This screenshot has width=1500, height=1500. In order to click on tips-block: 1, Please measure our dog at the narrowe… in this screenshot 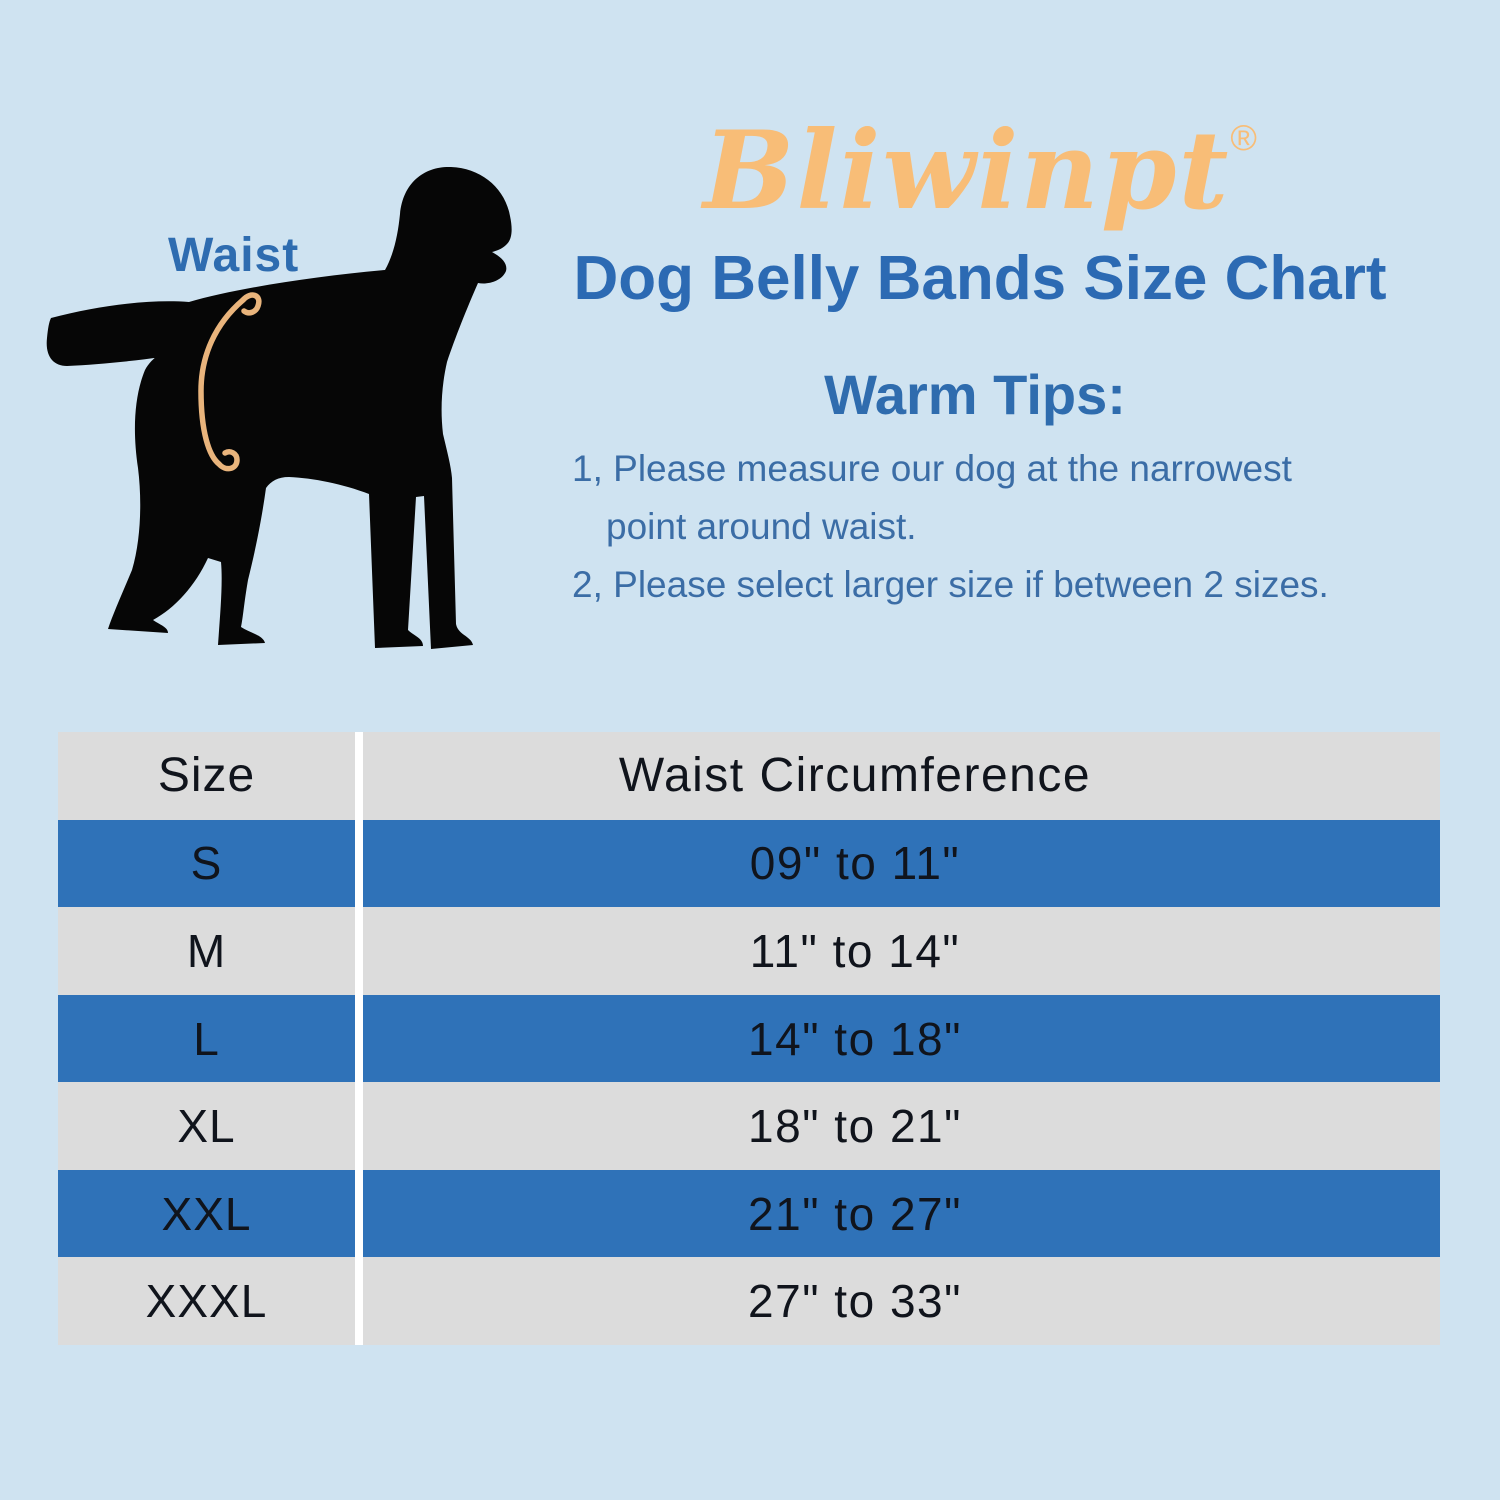, I will do `click(1012, 527)`.